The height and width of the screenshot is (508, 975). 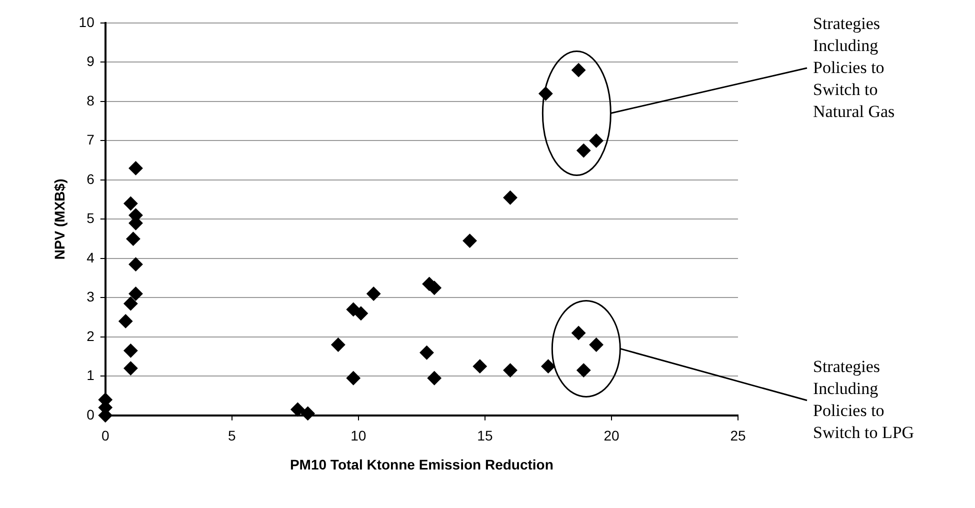 I want to click on y-tick-label: 4, so click(x=90, y=257).